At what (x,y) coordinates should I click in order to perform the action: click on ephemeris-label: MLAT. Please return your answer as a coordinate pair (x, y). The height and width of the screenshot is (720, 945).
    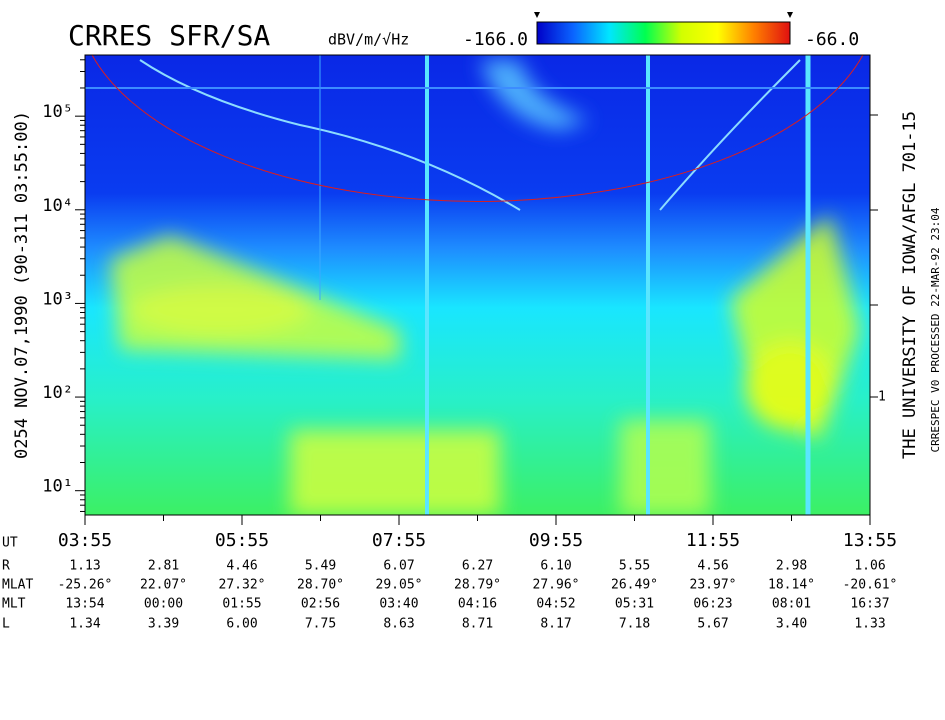
    Looking at the image, I should click on (17, 585).